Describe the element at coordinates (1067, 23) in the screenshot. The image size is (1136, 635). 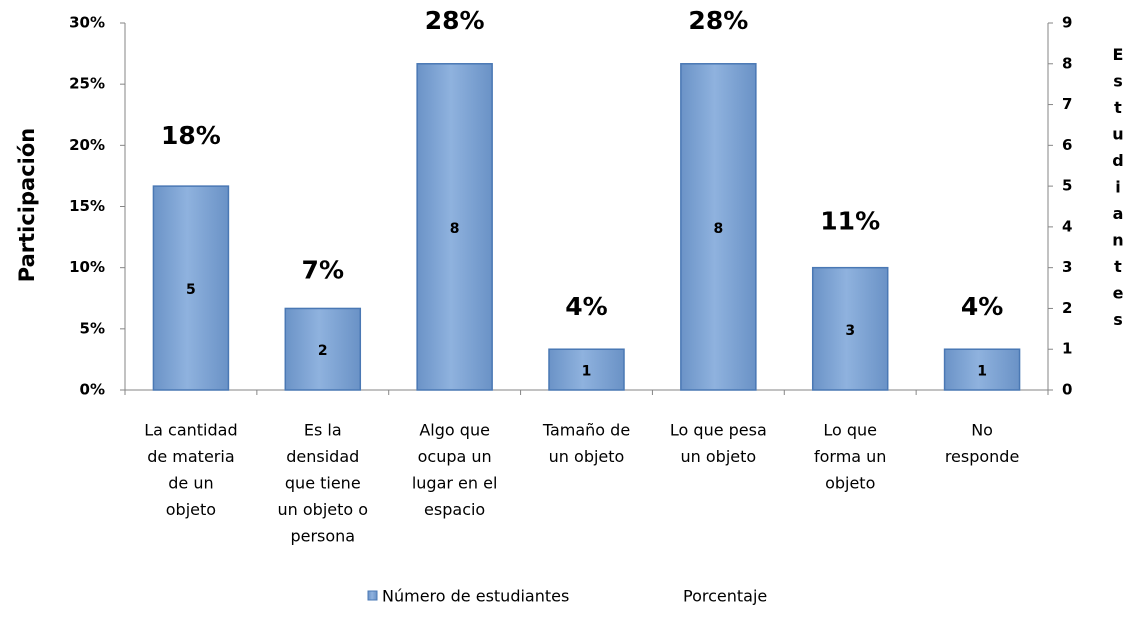
I see `y2-tick-label: 9` at that location.